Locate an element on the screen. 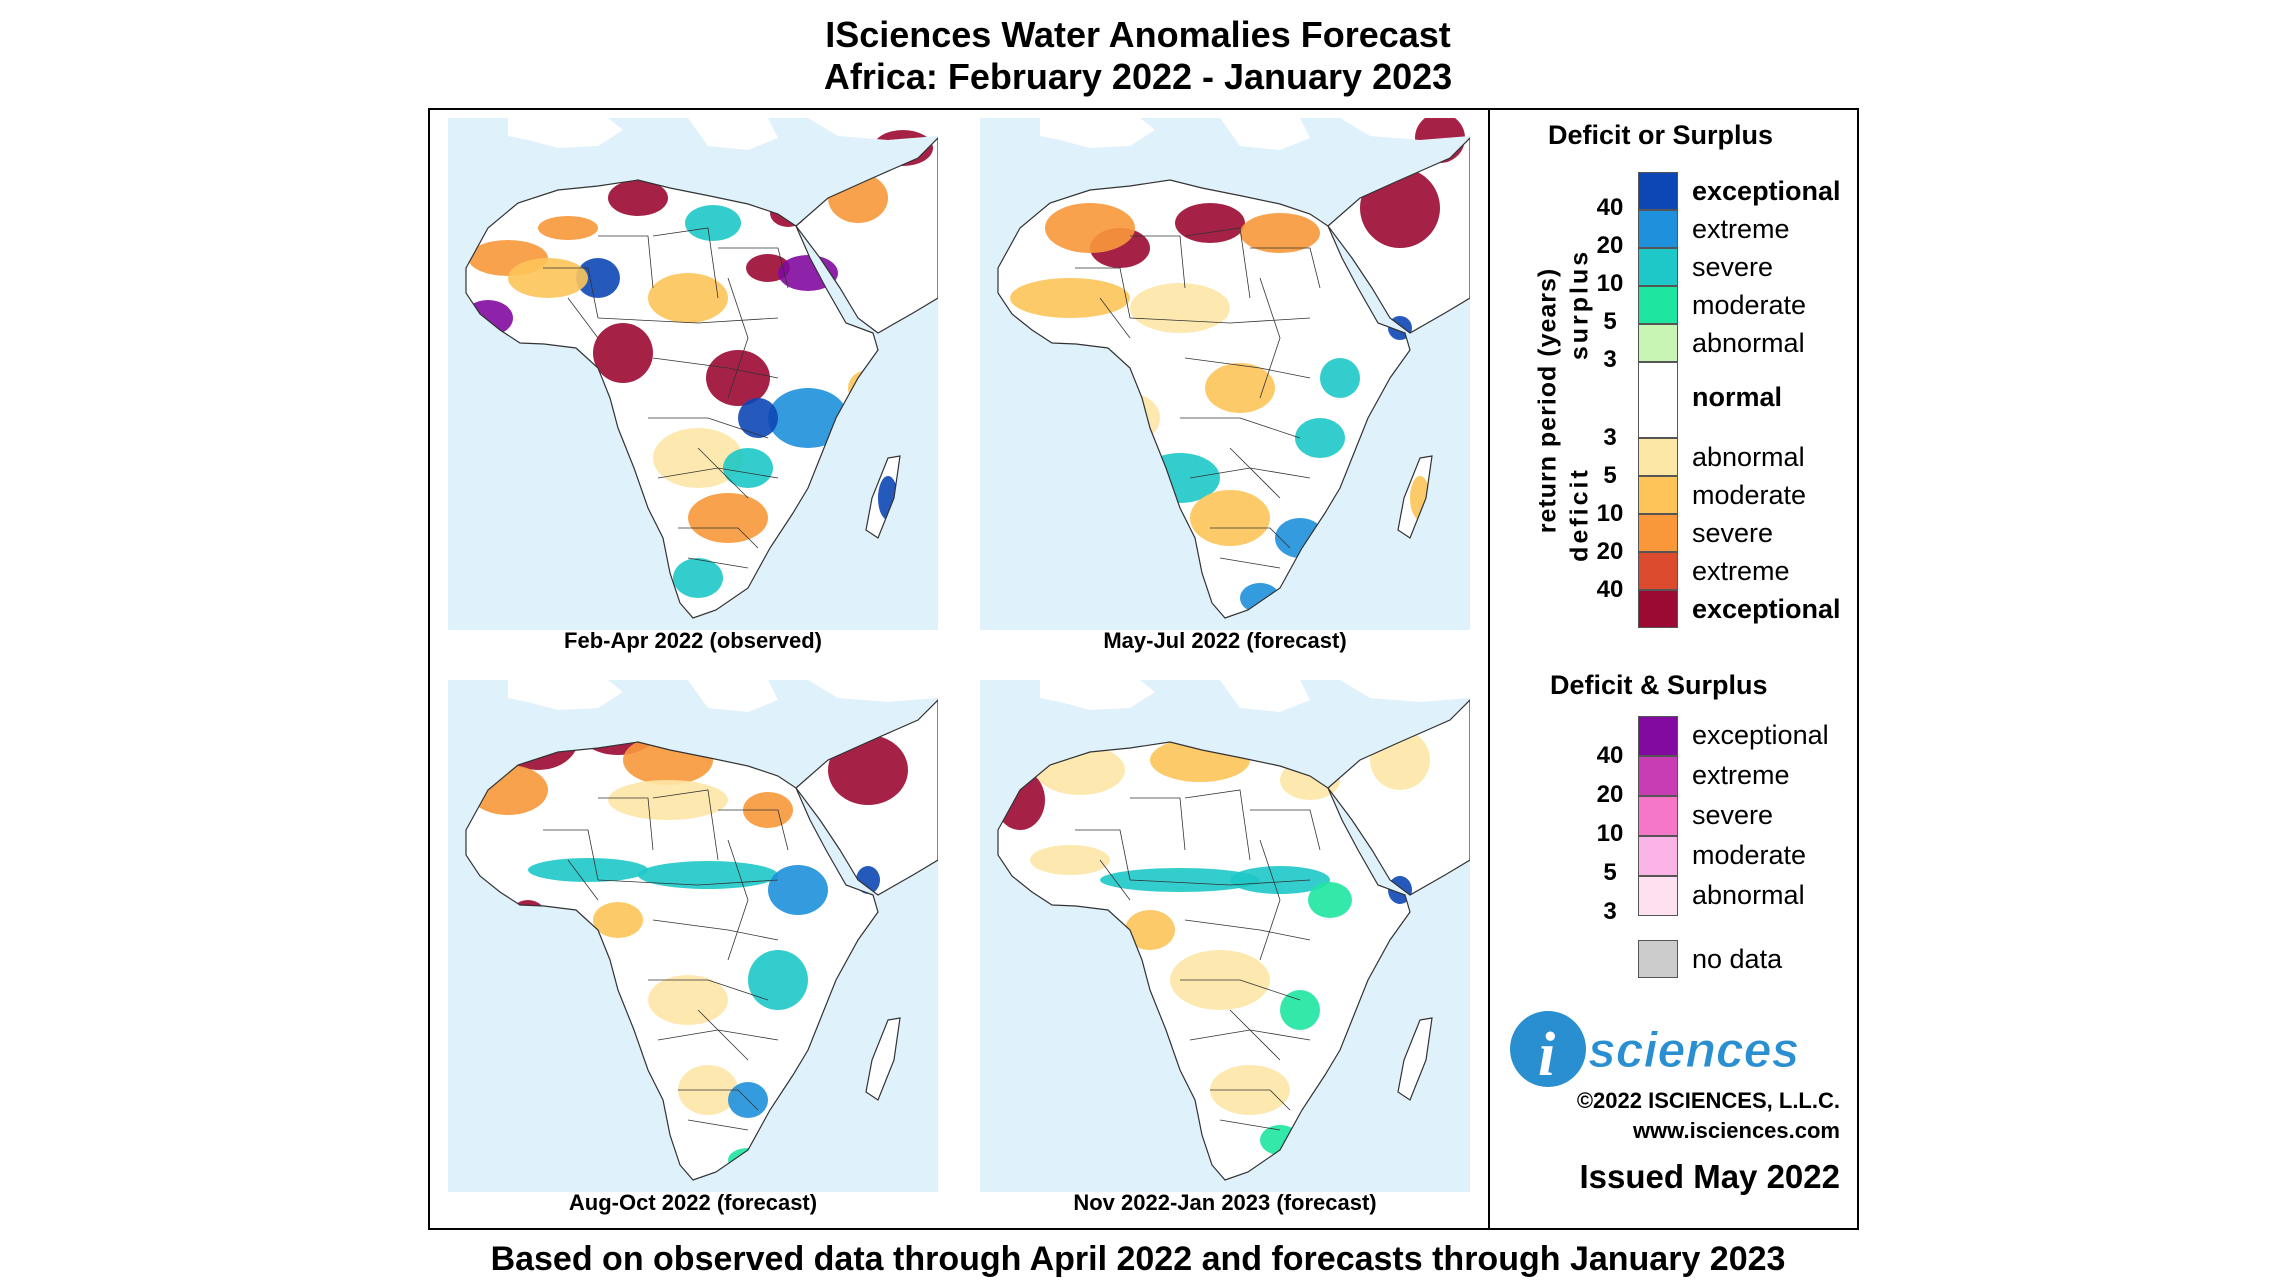 The height and width of the screenshot is (1280, 2276). deficit-swatch-severe is located at coordinates (1658, 533).